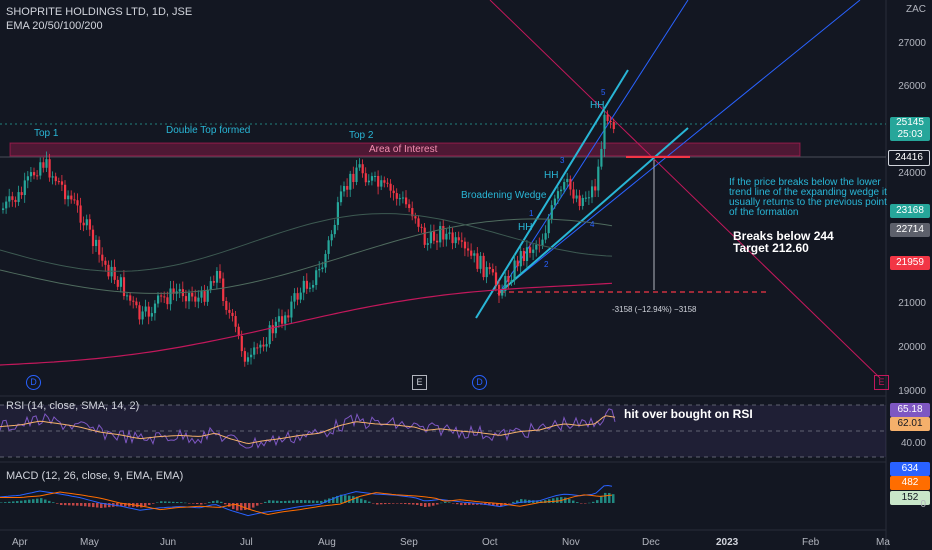 Image resolution: width=932 pixels, height=550 pixels. I want to click on price-tag-21959: 21959, so click(910, 263).